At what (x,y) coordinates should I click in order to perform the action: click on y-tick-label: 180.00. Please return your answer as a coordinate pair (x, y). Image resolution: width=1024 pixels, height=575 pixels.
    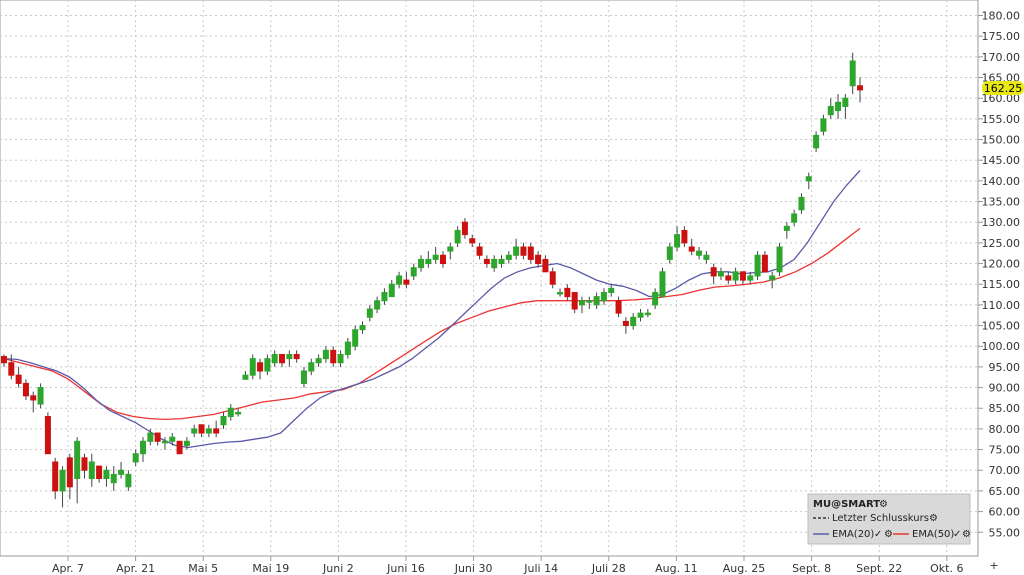
    Looking at the image, I should click on (1001, 16).